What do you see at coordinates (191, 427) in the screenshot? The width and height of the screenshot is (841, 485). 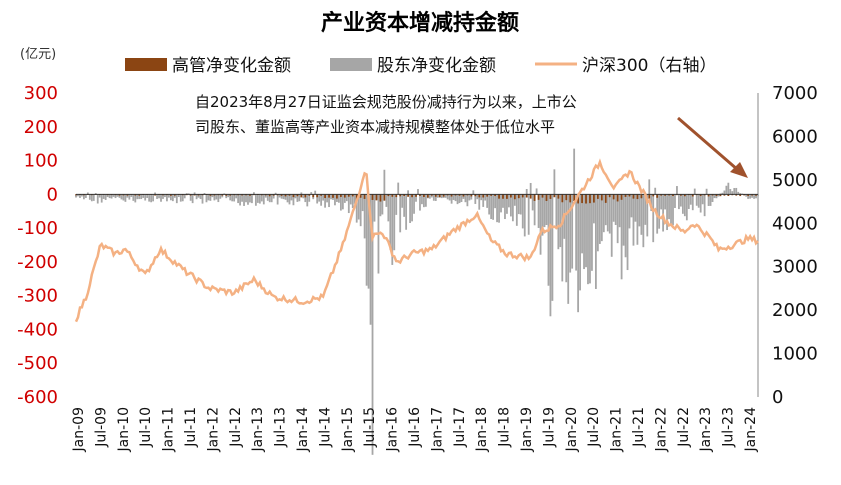 I see `x-tick-label: Jul-11` at bounding box center [191, 427].